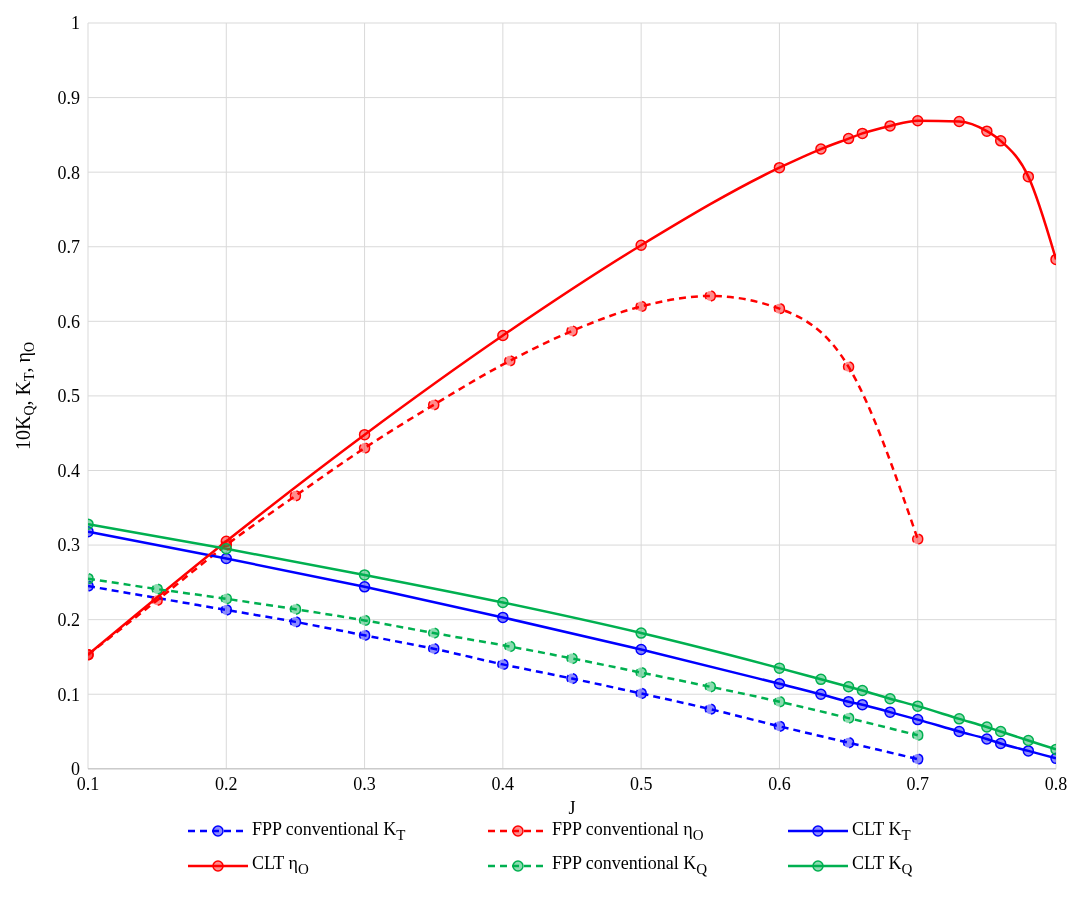 Image resolution: width=1077 pixels, height=900 pixels. Describe the element at coordinates (364, 783) in the screenshot. I see `x-tick-label: 0.3` at that location.